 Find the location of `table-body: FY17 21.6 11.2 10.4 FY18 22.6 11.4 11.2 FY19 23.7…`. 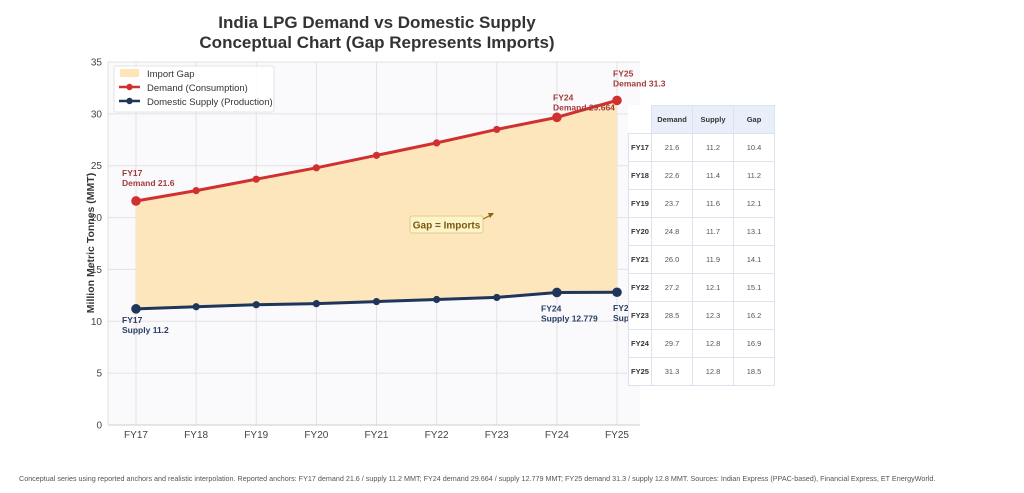

table-body: FY17 21.6 11.2 10.4 FY18 22.6 11.4 11.2 FY19 23.7… is located at coordinates (701, 259).